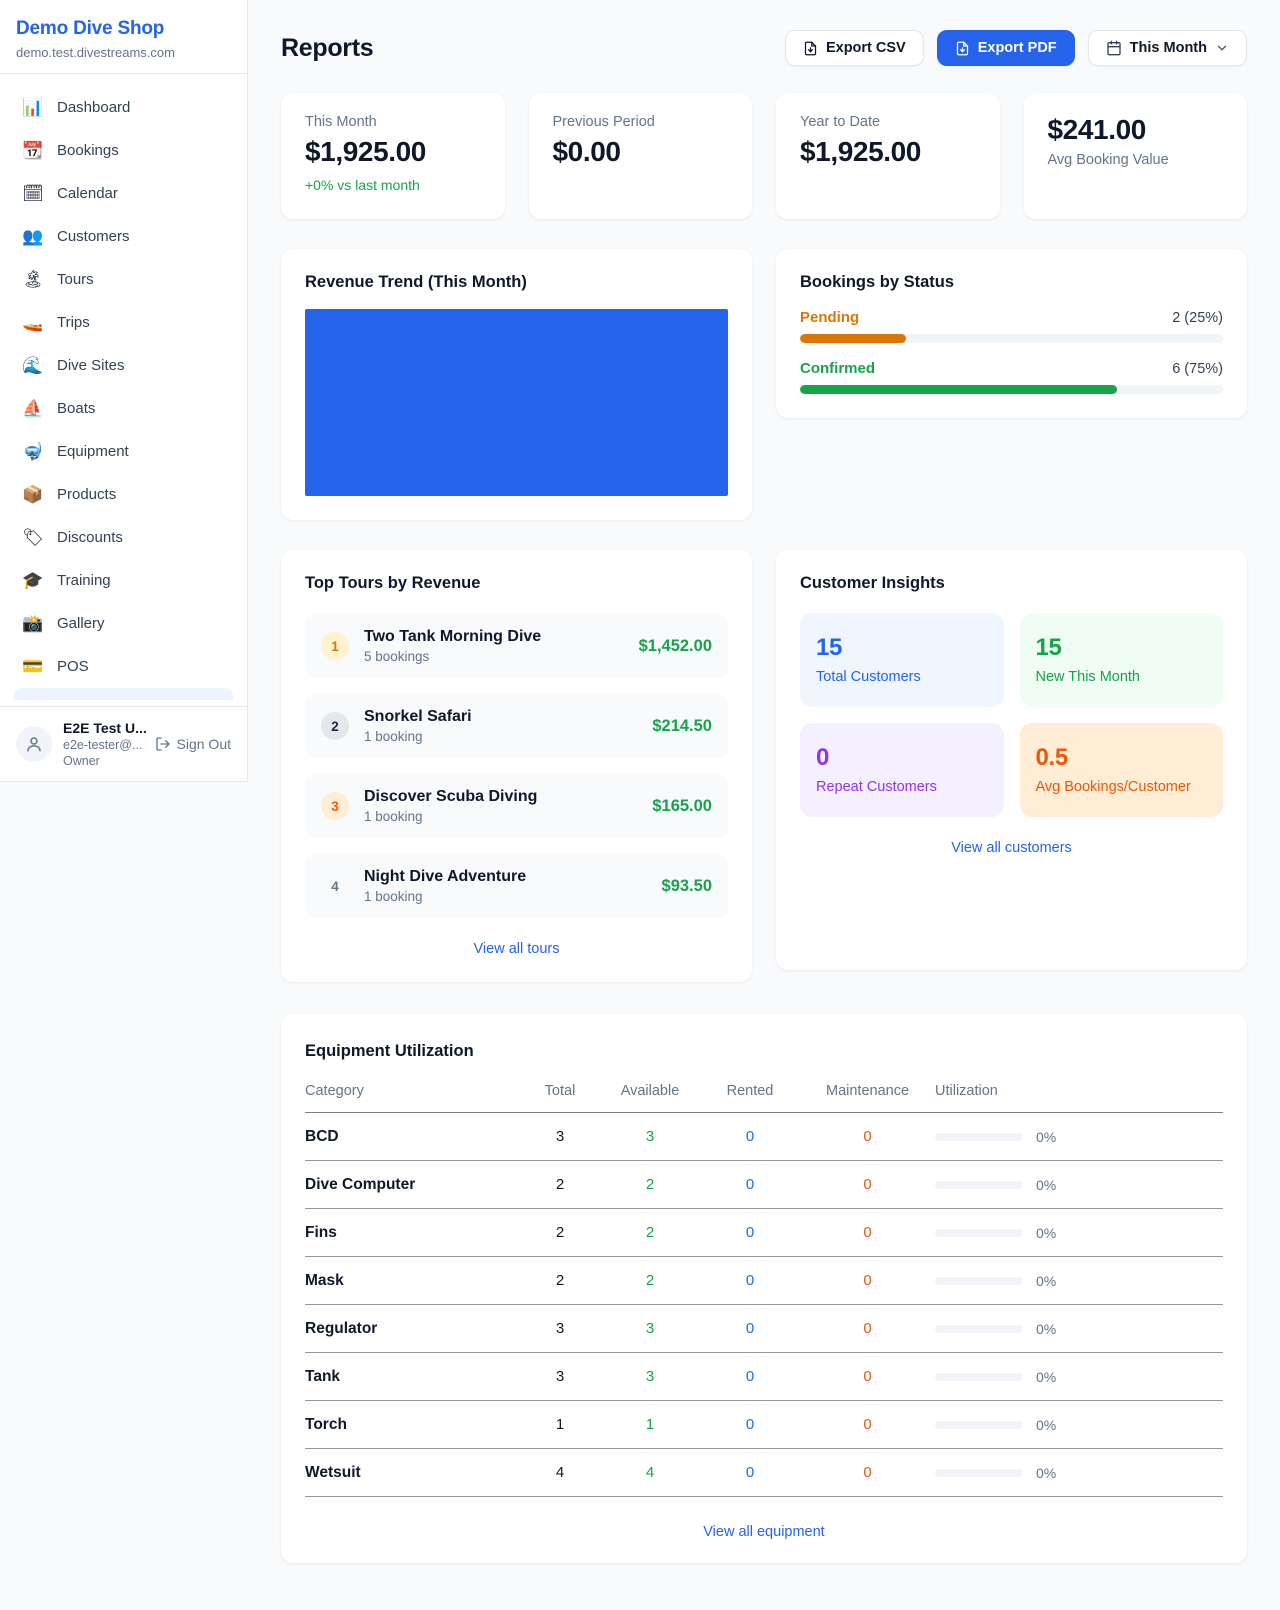  Describe the element at coordinates (686, 885) in the screenshot. I see `tour-revenue: $93.50` at that location.